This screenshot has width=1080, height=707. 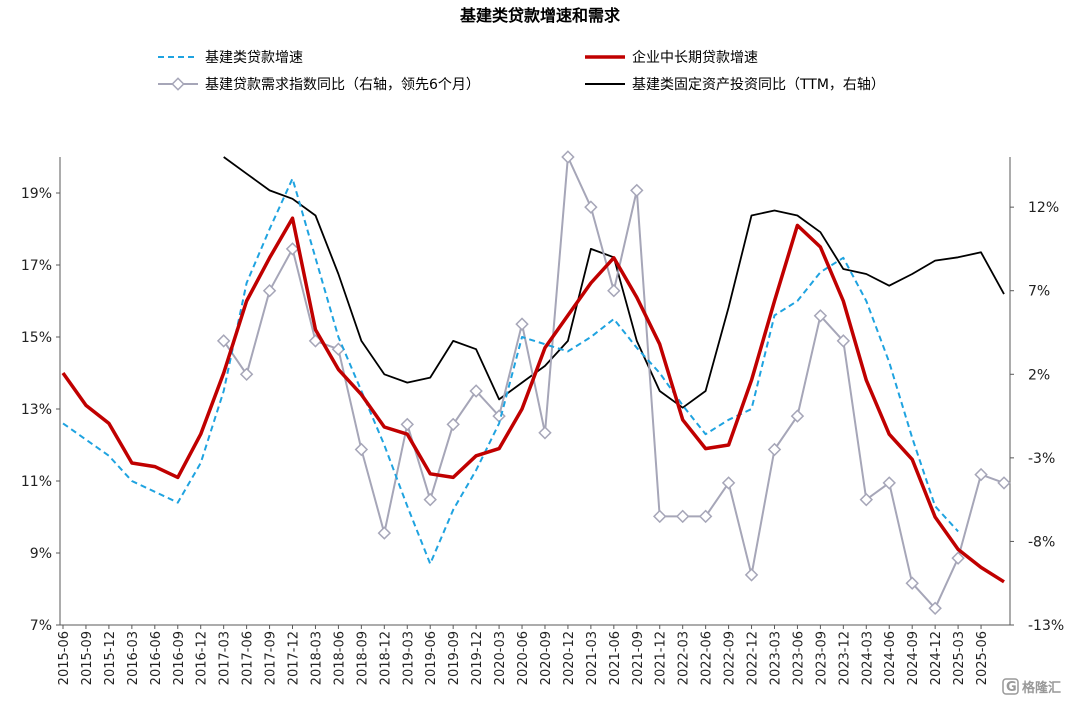 I want to click on x-tick-label: 2021-09, so click(x=638, y=658).